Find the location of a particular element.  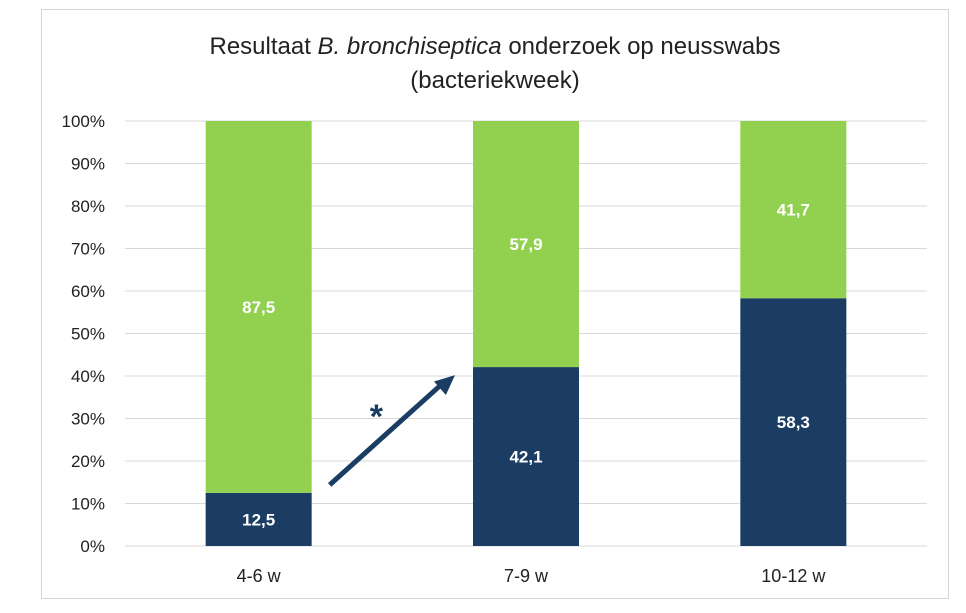

data-label: 42,1 is located at coordinates (525, 457).